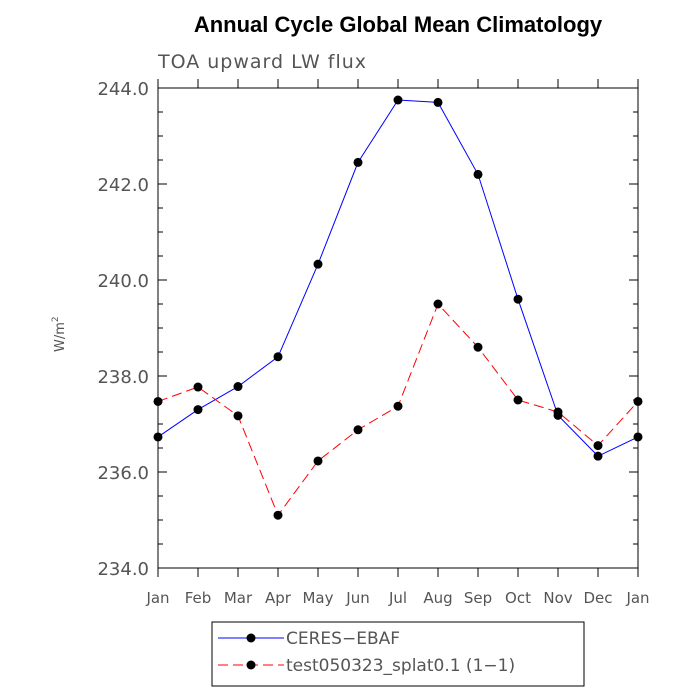 The image size is (700, 700). What do you see at coordinates (278, 598) in the screenshot?
I see `x-tick-label: Apr` at bounding box center [278, 598].